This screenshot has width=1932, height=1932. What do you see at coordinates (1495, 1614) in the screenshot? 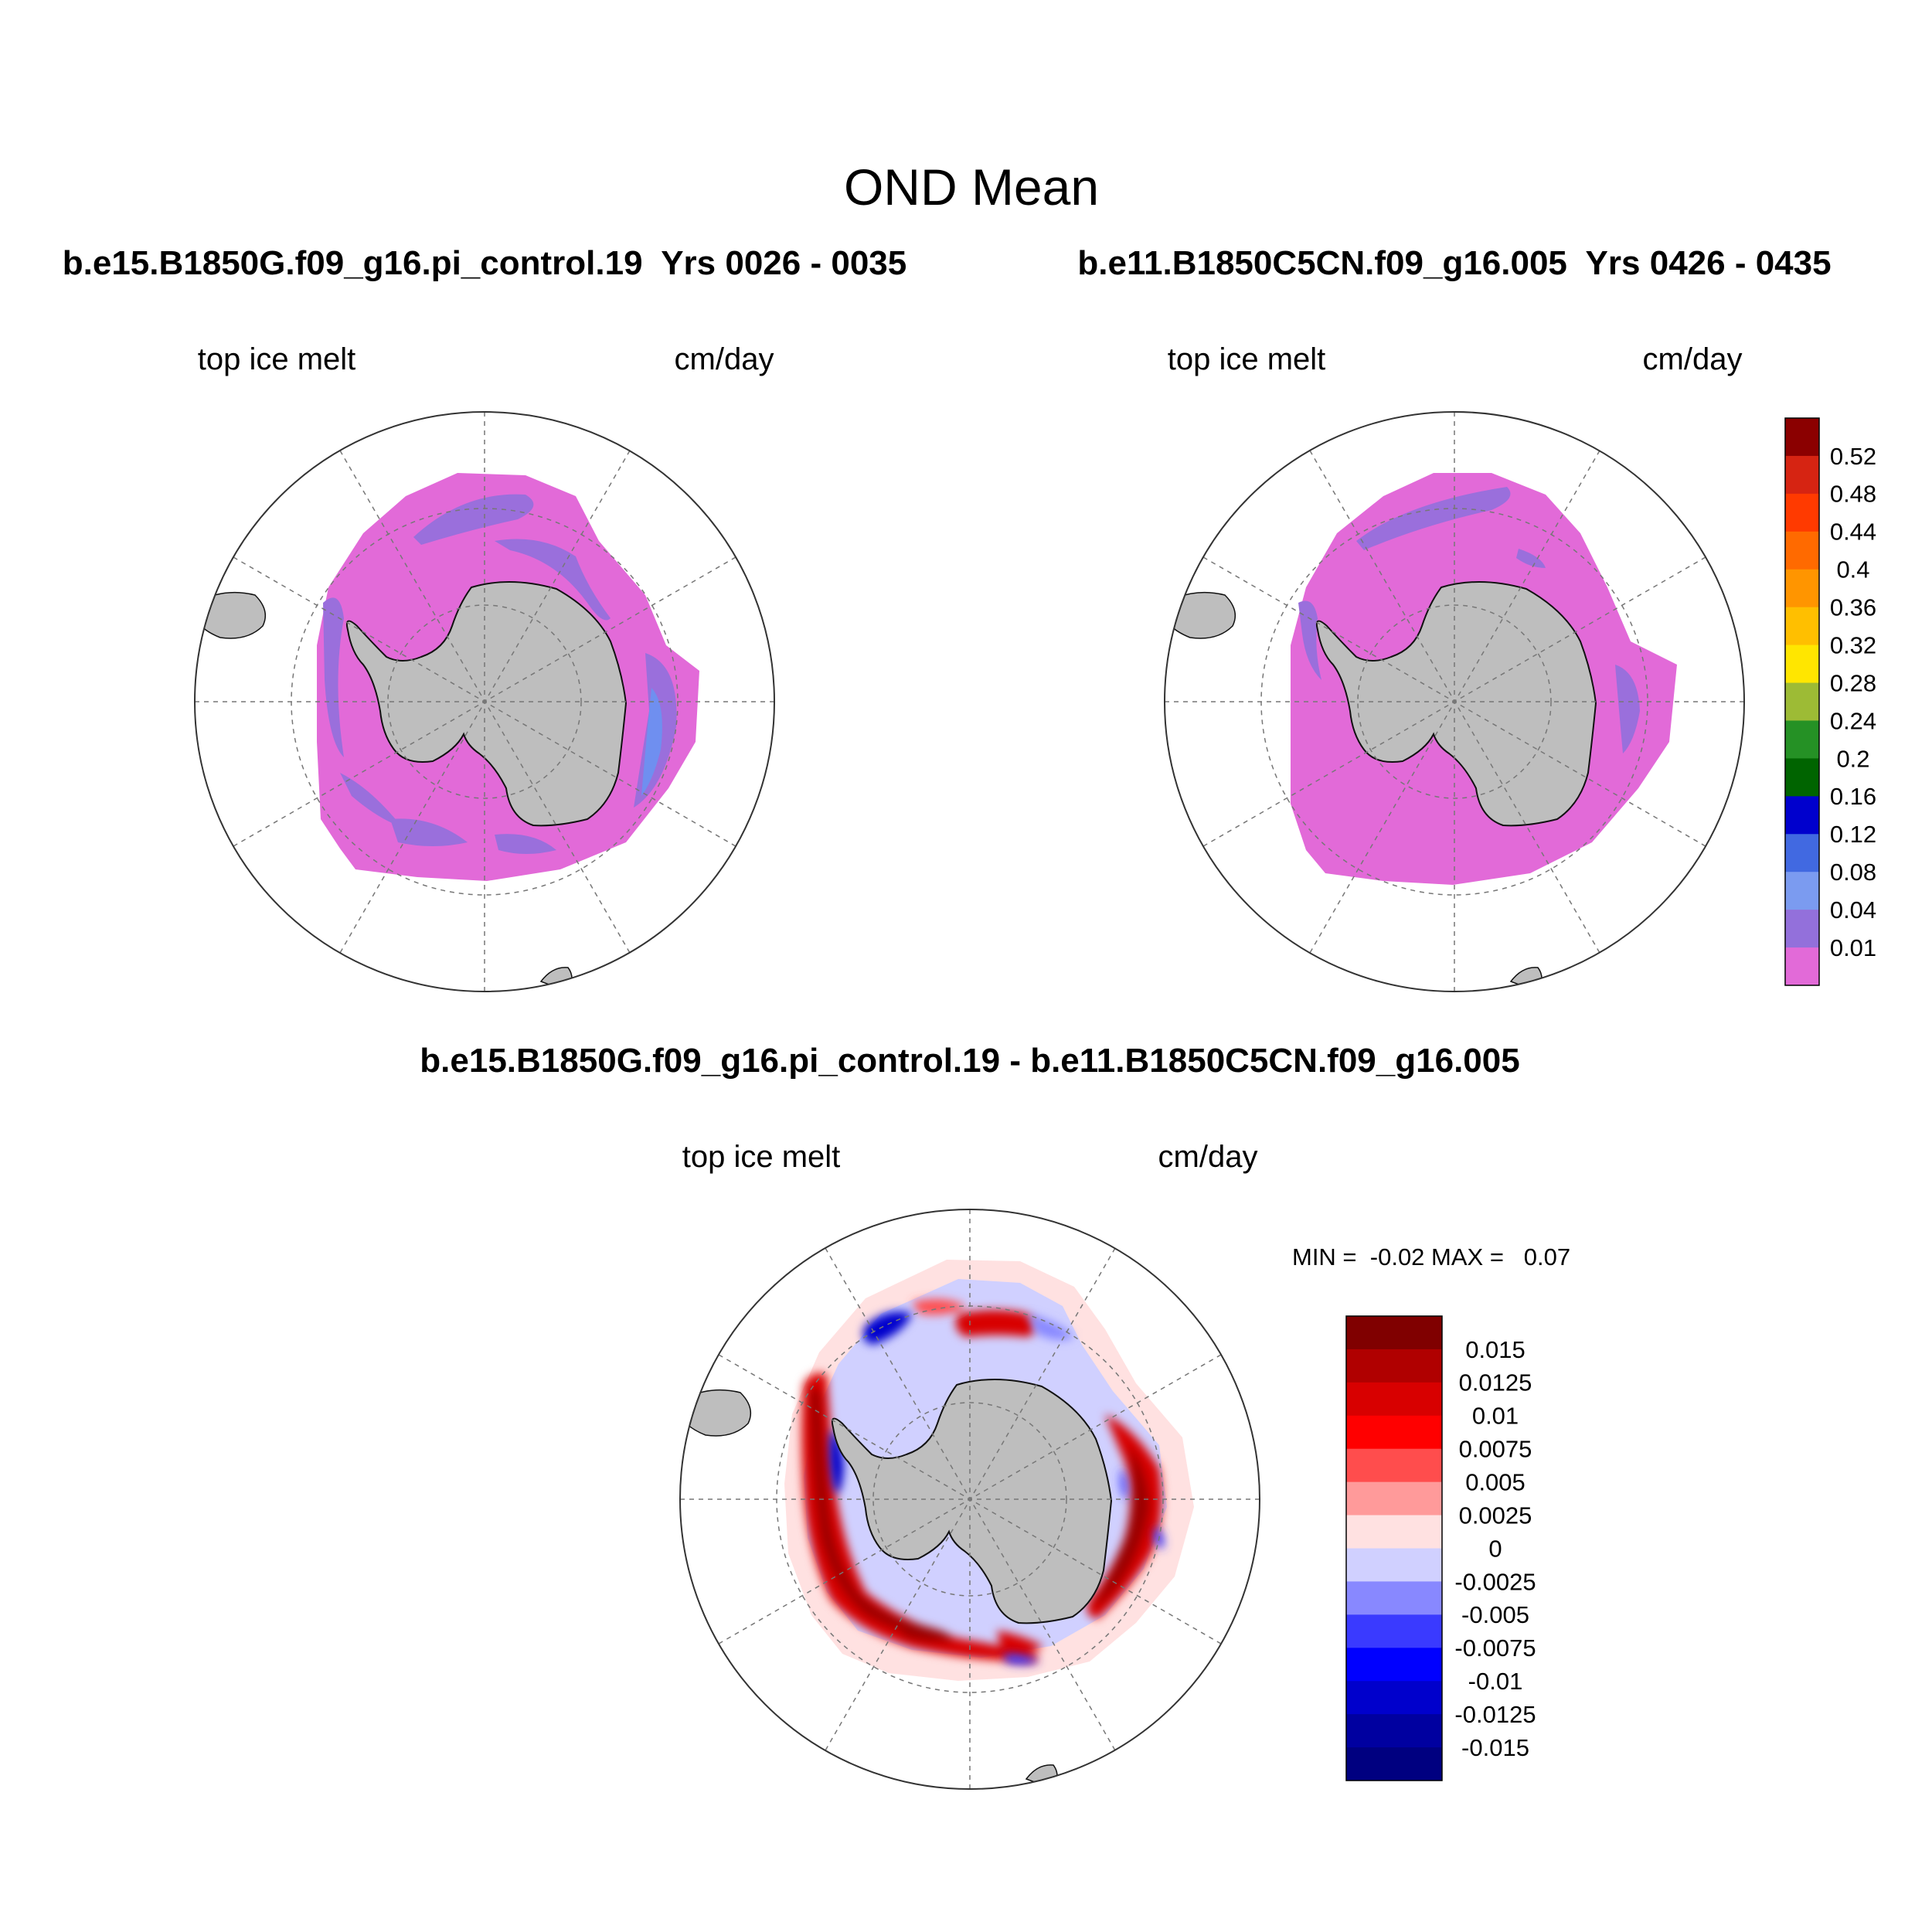
I see `diff-colorbar-label: -0.005` at bounding box center [1495, 1614].